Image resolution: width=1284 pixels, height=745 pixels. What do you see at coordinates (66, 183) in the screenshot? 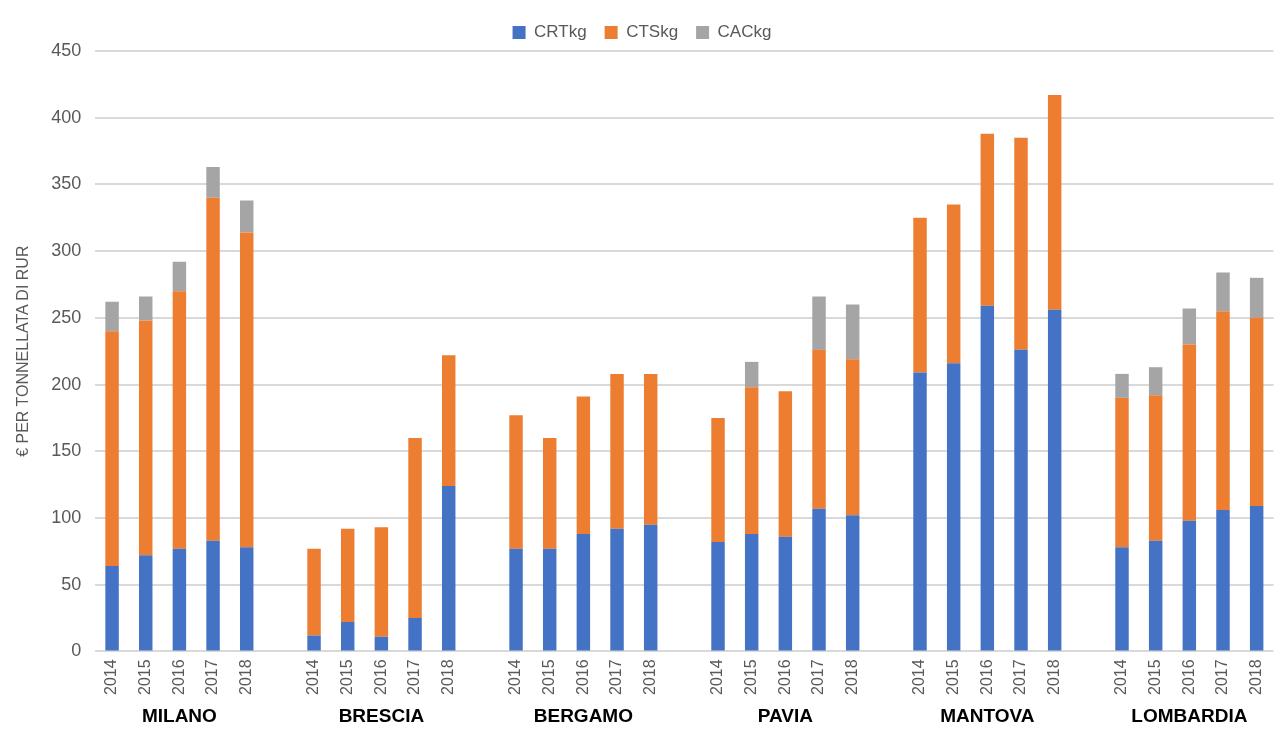
I see `y-tick-label: 350` at bounding box center [66, 183].